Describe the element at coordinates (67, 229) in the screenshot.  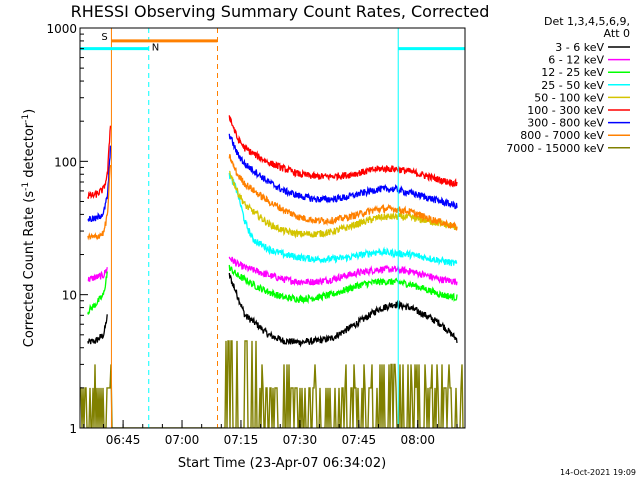
I see `y-axis: 1 10 100 1000` at that location.